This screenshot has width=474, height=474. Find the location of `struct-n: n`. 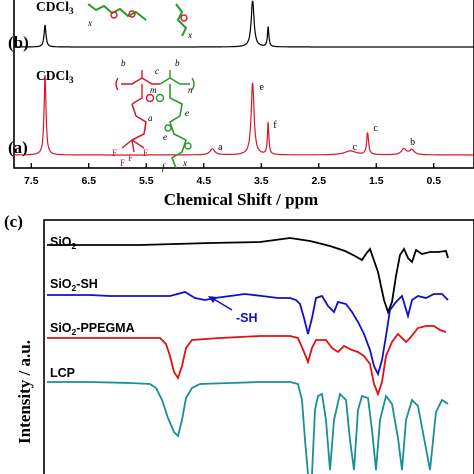

struct-n: n is located at coordinates (190, 90).